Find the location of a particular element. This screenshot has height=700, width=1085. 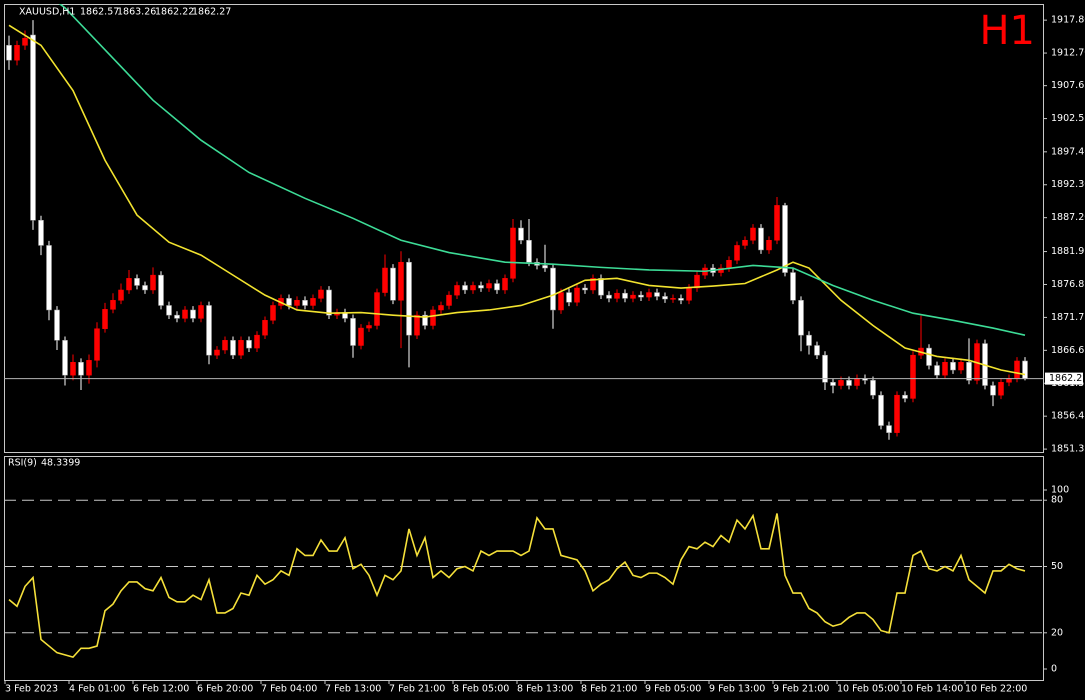

symbol-label: XAUUSD,H1 is located at coordinates (47, 12).